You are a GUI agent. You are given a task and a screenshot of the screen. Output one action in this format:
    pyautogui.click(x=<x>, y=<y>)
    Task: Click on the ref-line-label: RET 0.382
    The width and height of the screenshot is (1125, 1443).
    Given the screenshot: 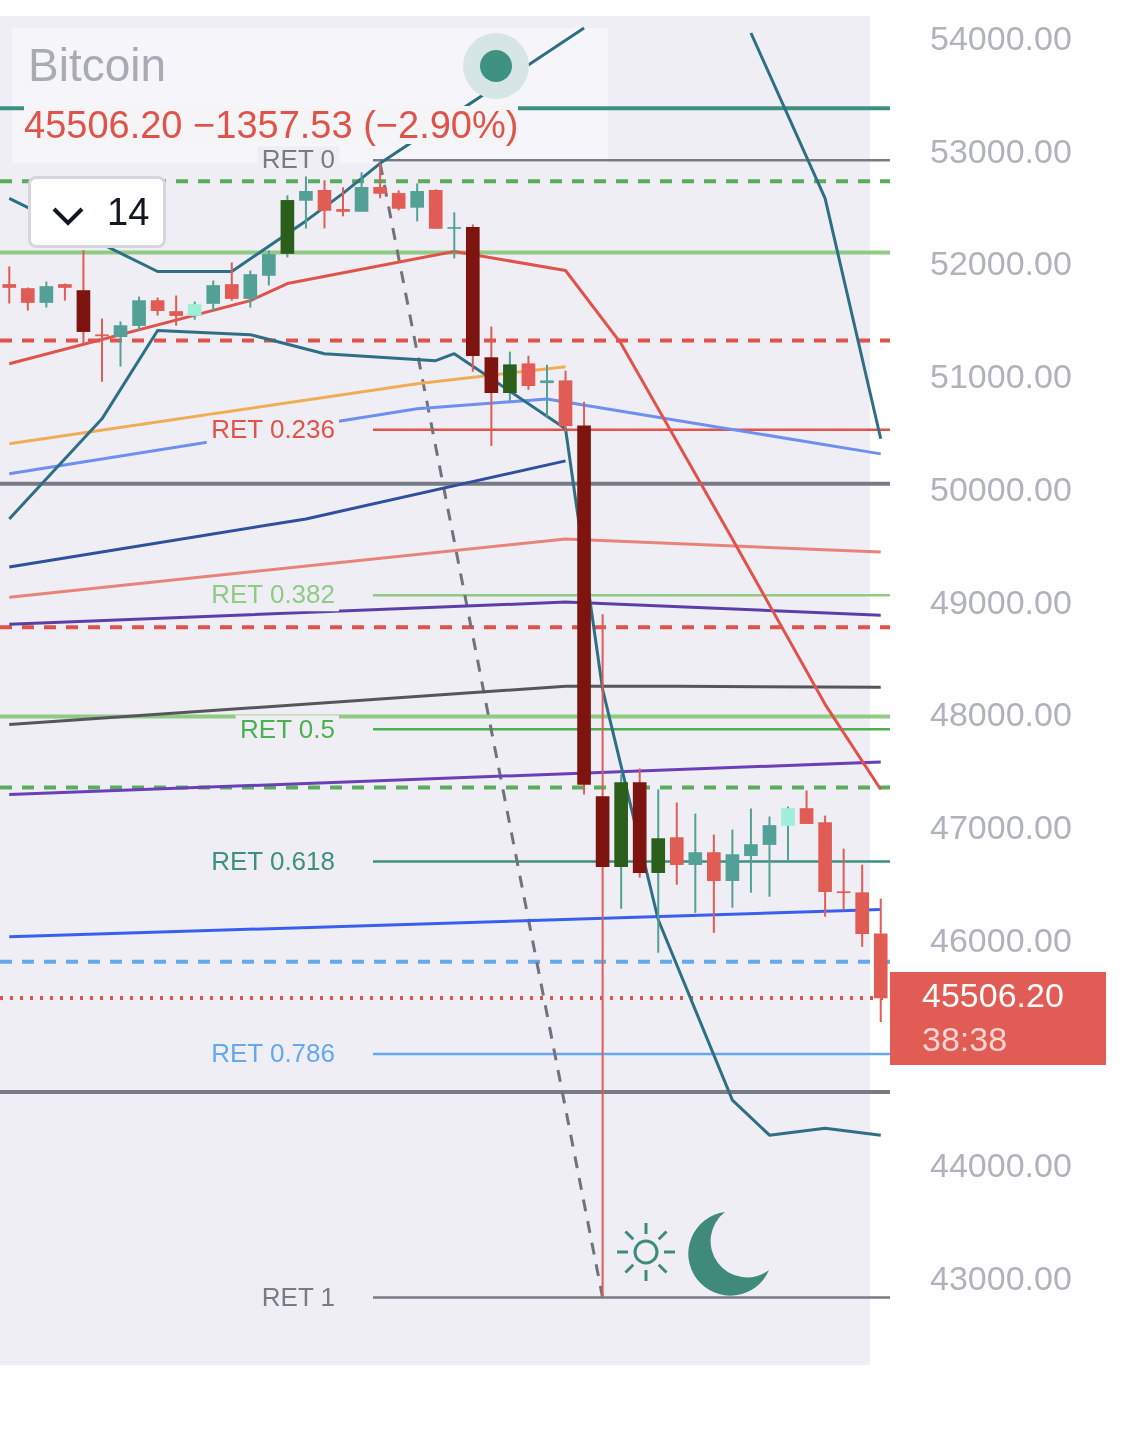 What is the action you would take?
    pyautogui.click(x=273, y=594)
    